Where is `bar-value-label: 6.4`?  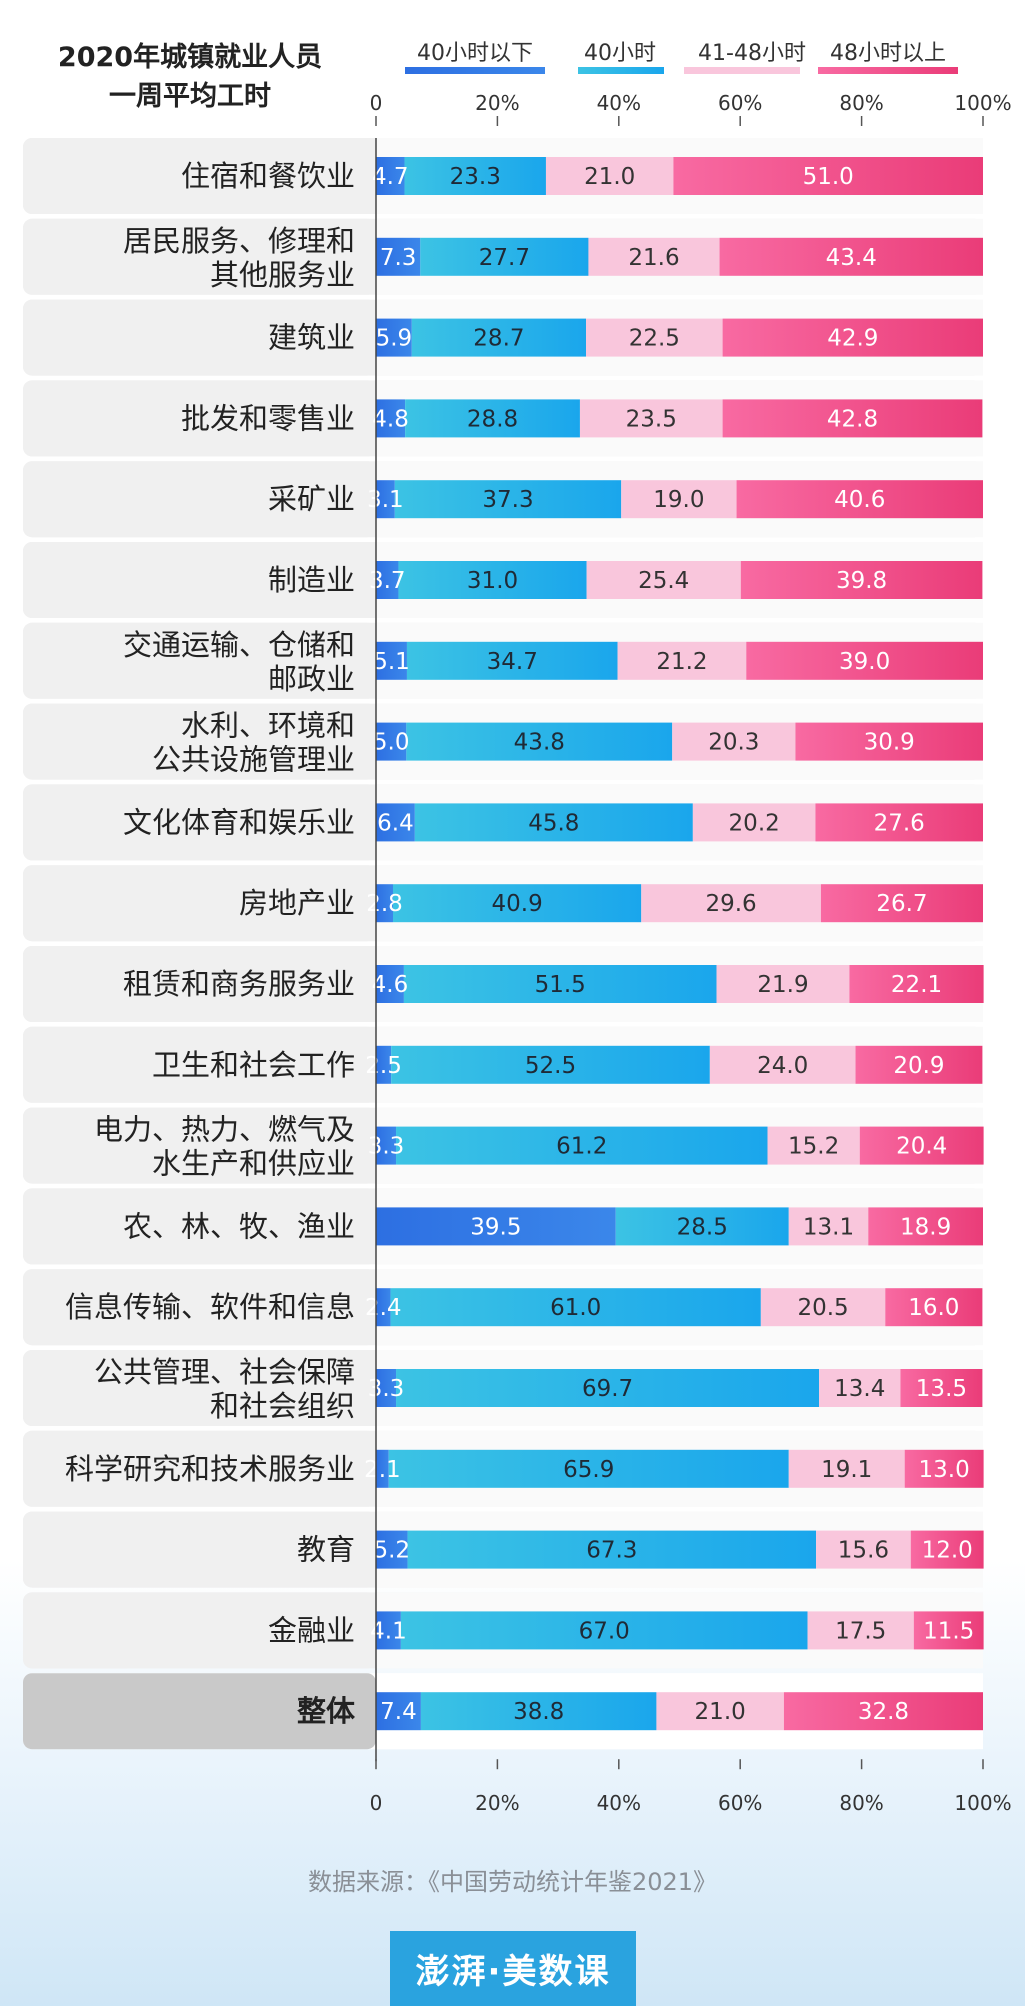 bar-value-label: 6.4 is located at coordinates (395, 823).